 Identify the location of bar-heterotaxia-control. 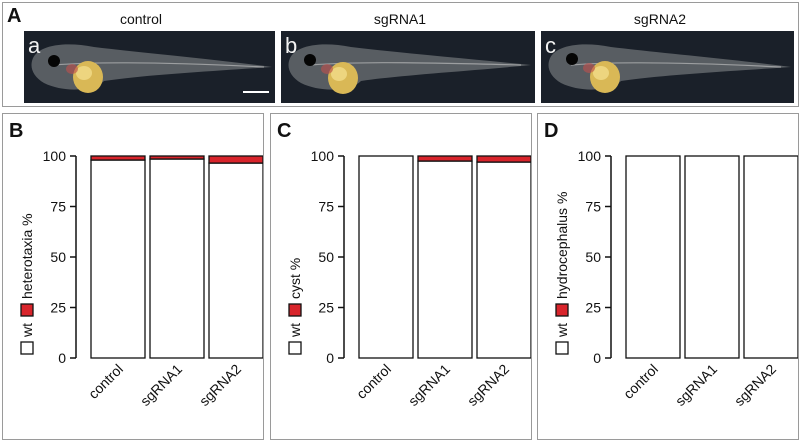
(118, 158).